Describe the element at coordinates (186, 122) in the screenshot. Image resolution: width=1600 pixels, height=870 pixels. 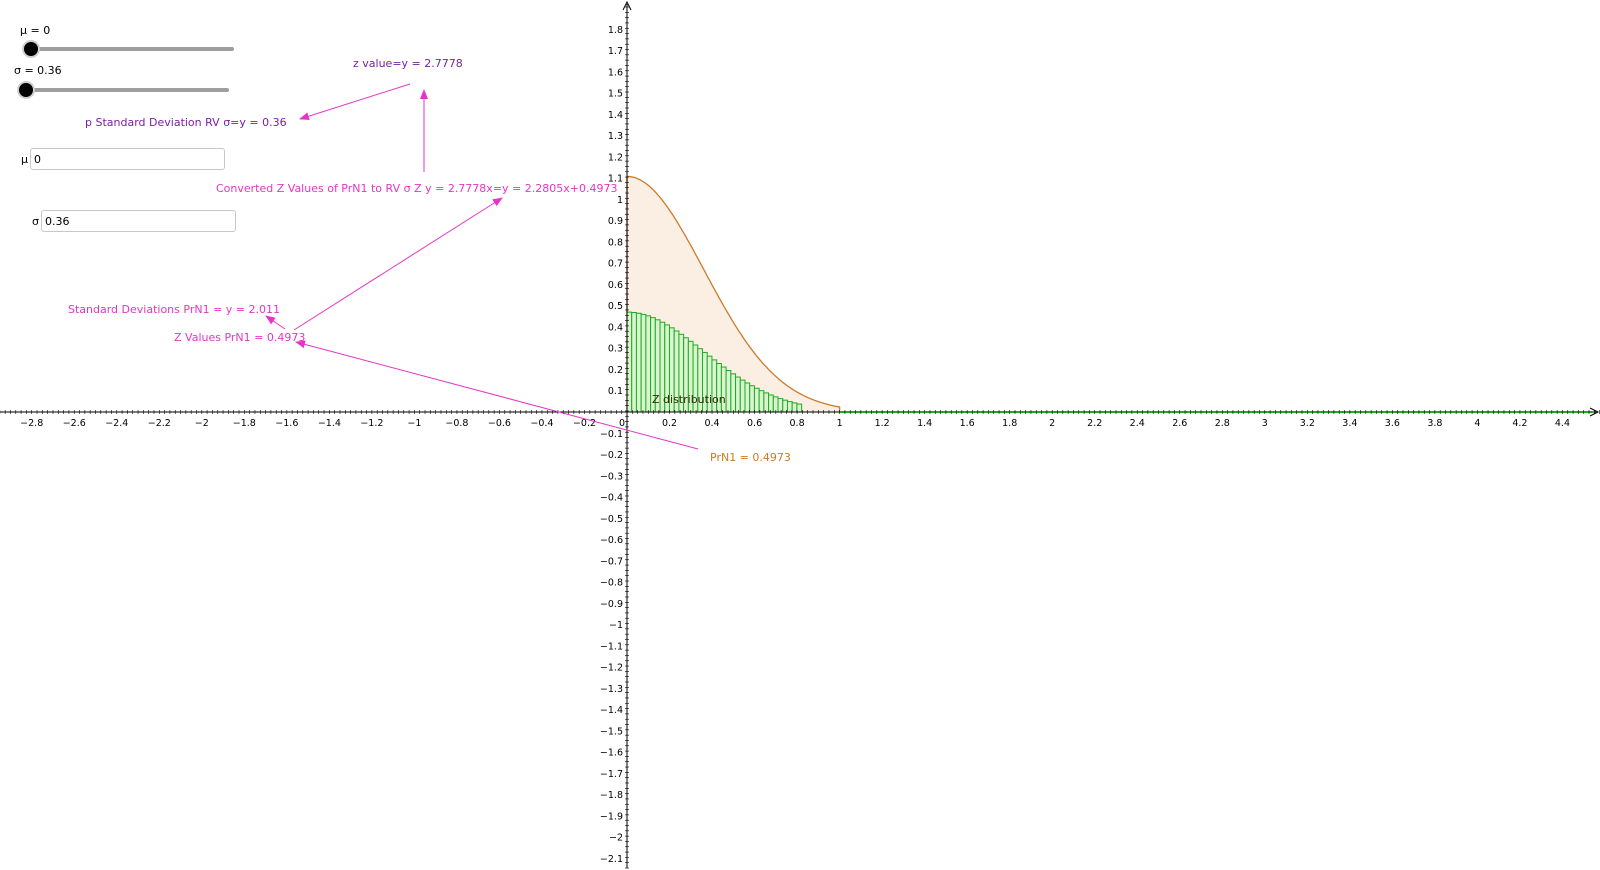
I see `p-std-dev-annotation: p Standard Deviation RV σ=y = 0.36` at that location.